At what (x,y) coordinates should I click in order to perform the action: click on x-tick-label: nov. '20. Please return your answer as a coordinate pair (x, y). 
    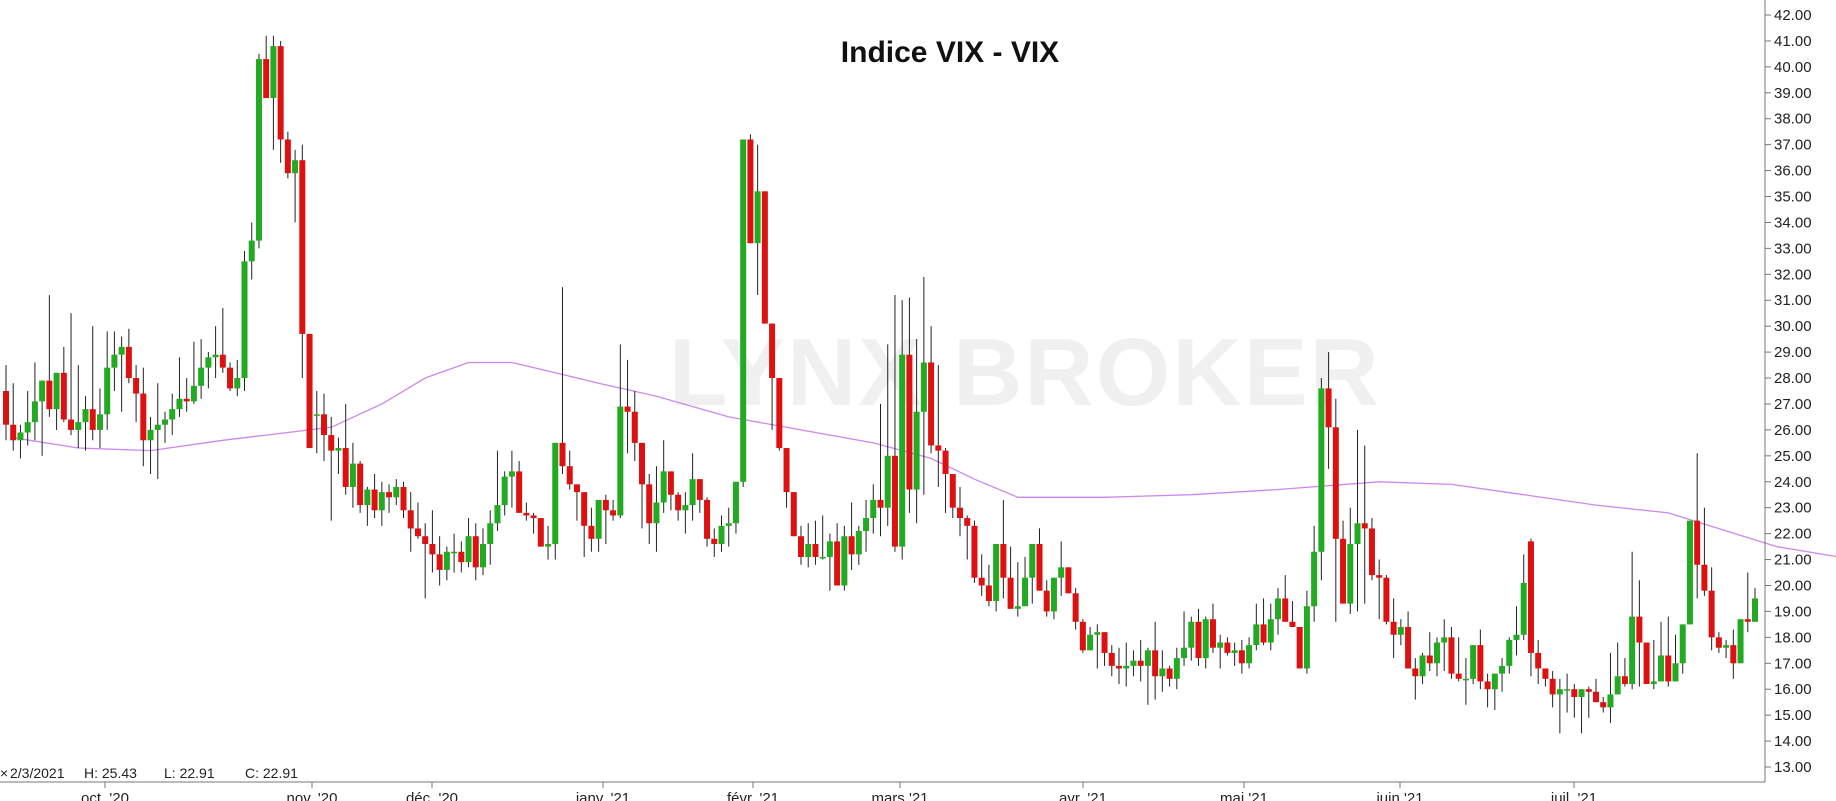
    Looking at the image, I should click on (312, 795).